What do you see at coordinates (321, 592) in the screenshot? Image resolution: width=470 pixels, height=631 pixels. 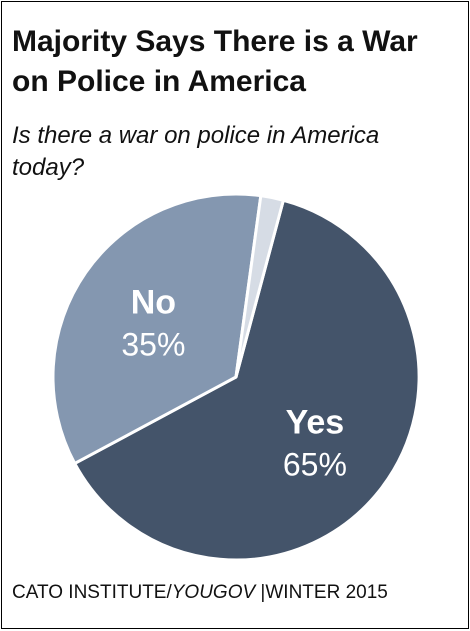 I see `source-part-3: |WINTER 2015` at bounding box center [321, 592].